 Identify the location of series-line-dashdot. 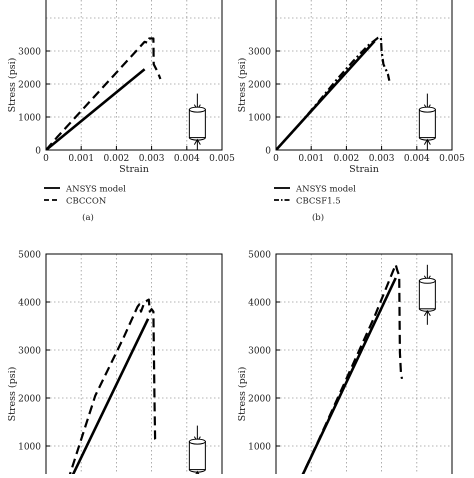
(333, 93).